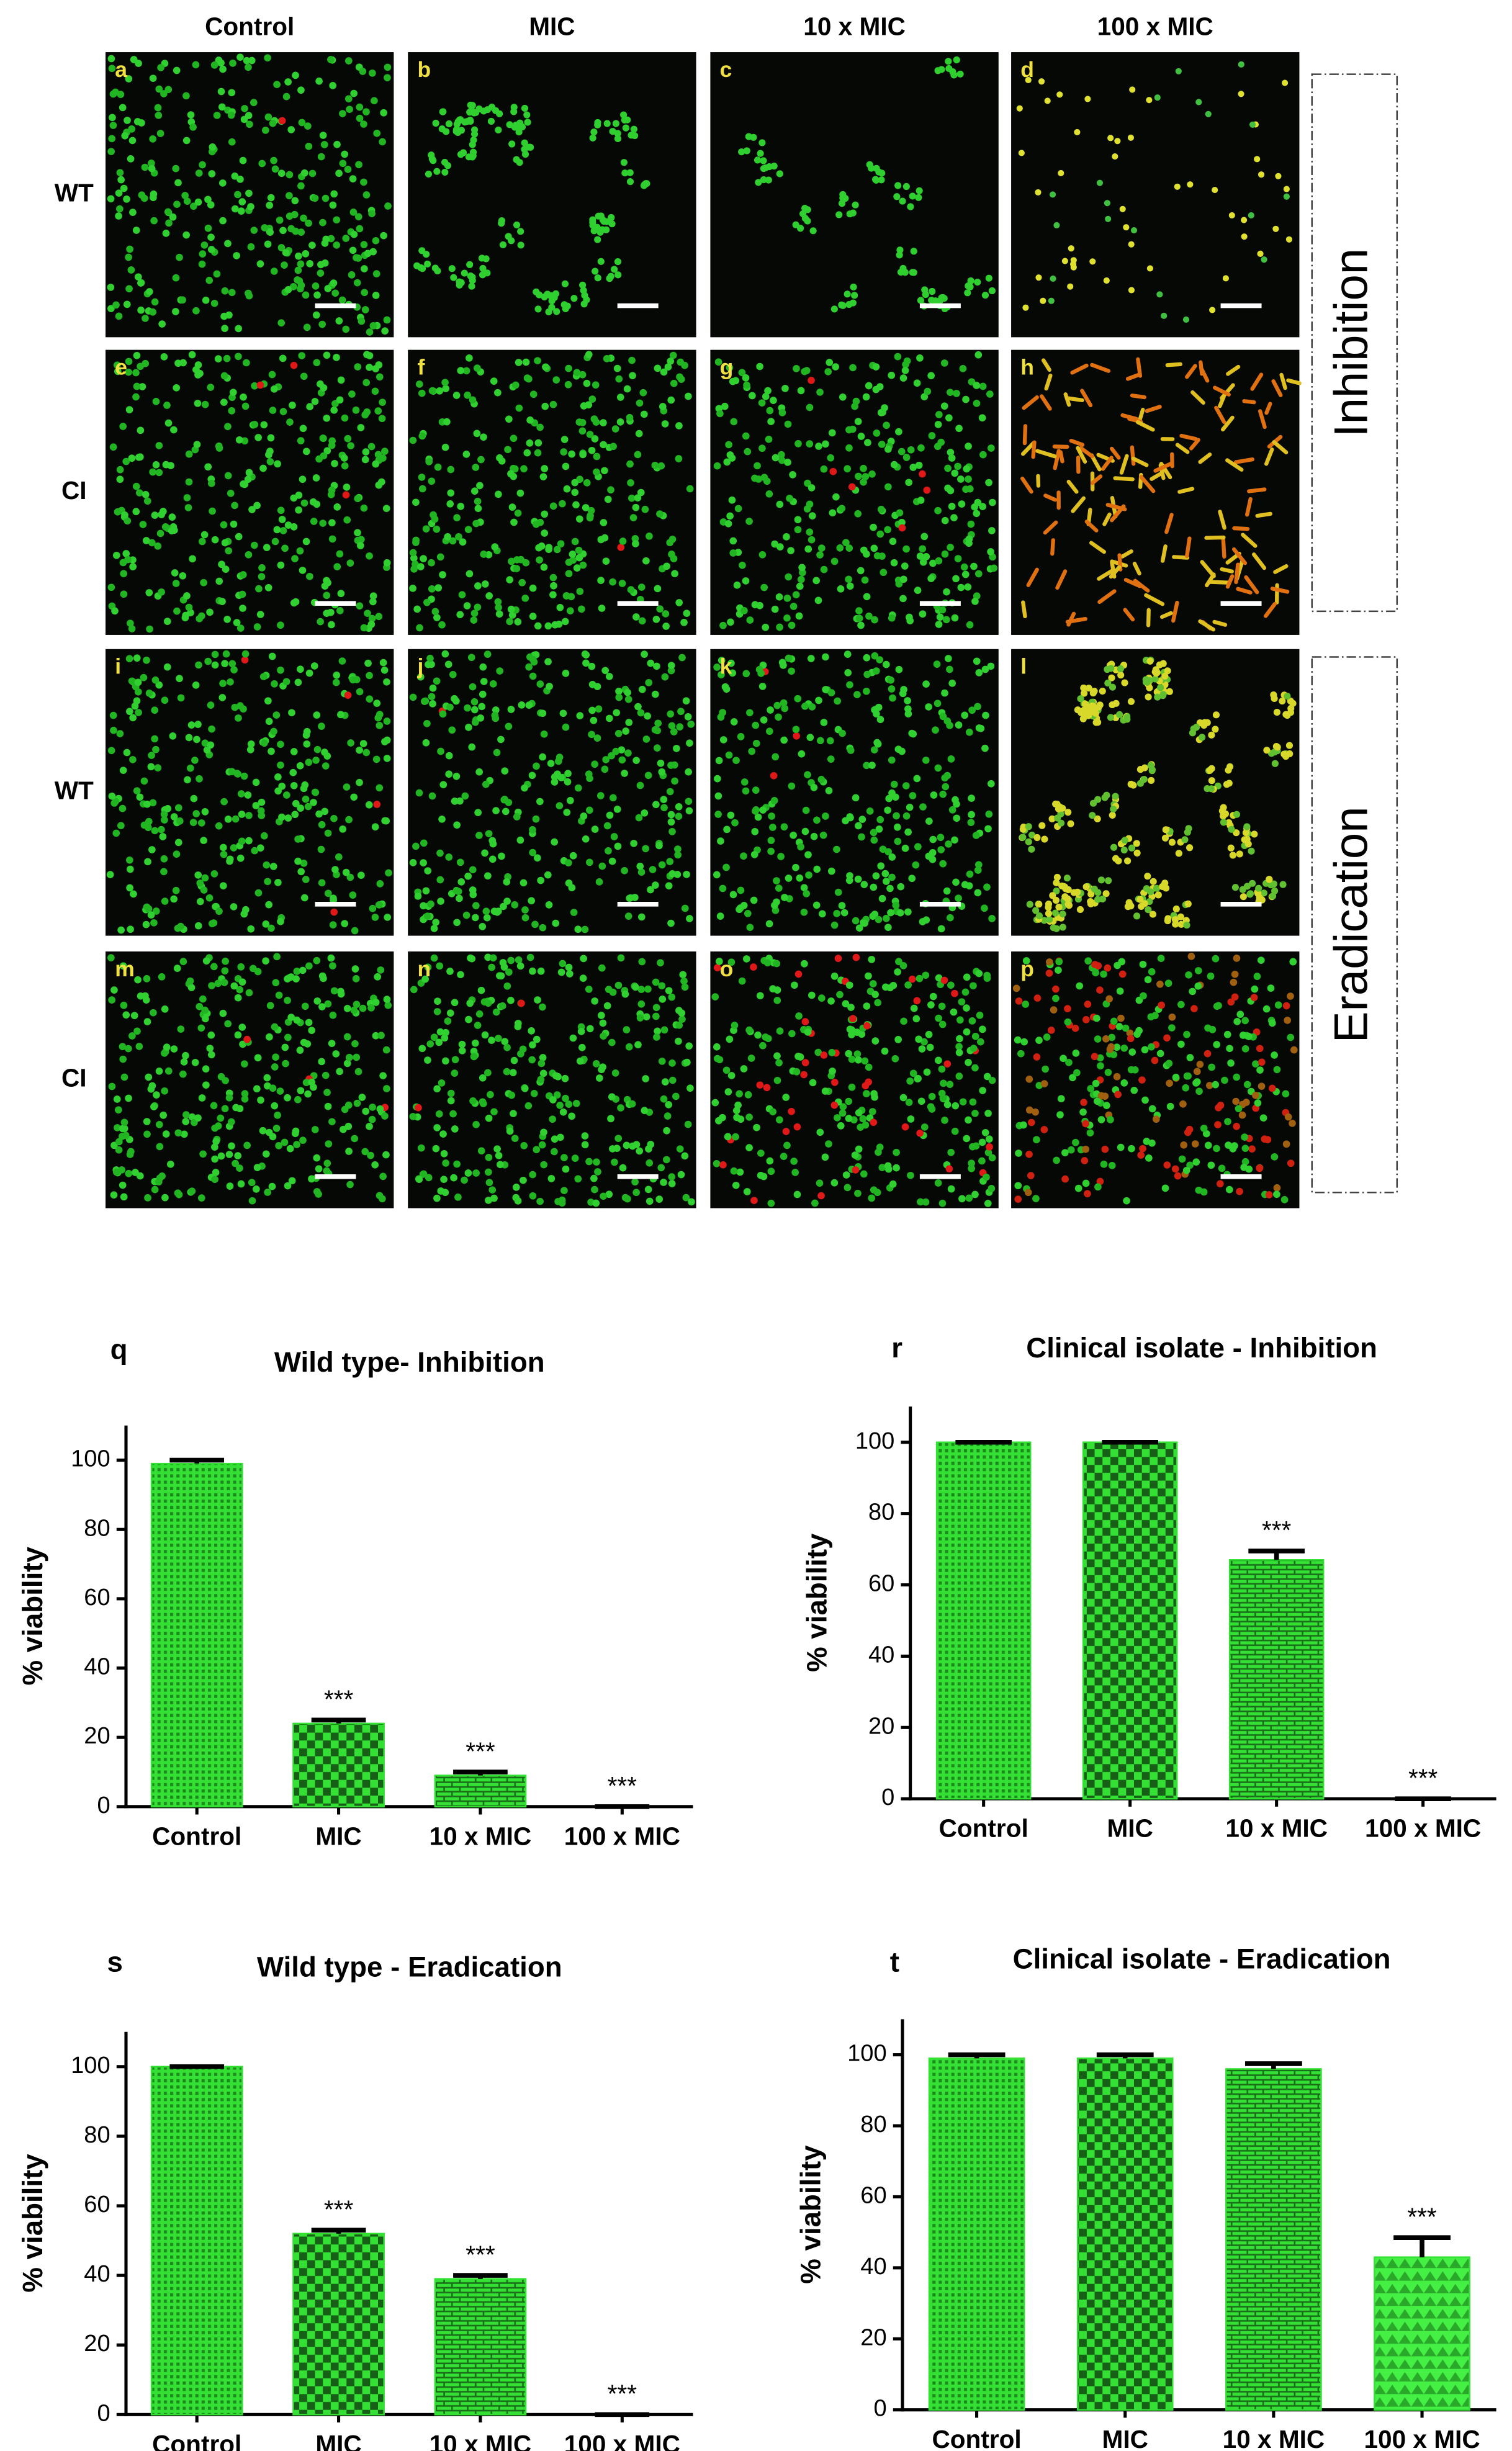 This screenshot has width=1512, height=2451. Describe the element at coordinates (249, 26) in the screenshot. I see `column-header: Control` at that location.